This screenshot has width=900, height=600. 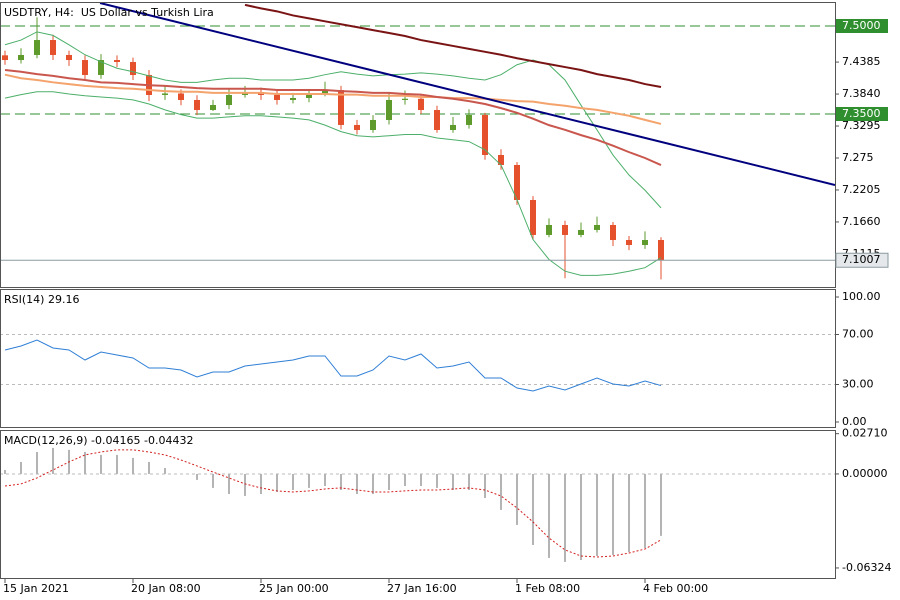 What do you see at coordinates (675, 588) in the screenshot?
I see `x-tick-label: 4 Feb 00:00` at bounding box center [675, 588].